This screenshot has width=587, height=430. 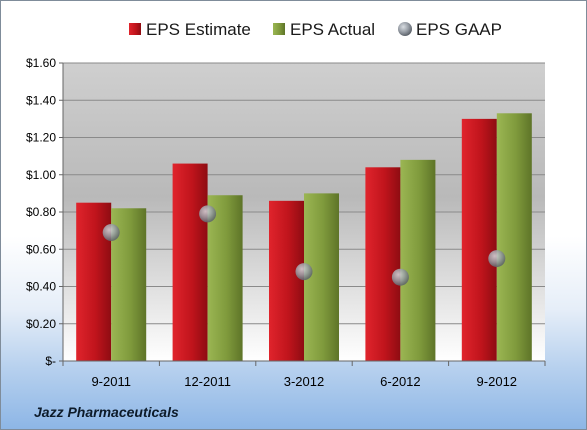 I want to click on y-tick-label: $1.00, so click(x=41, y=175).